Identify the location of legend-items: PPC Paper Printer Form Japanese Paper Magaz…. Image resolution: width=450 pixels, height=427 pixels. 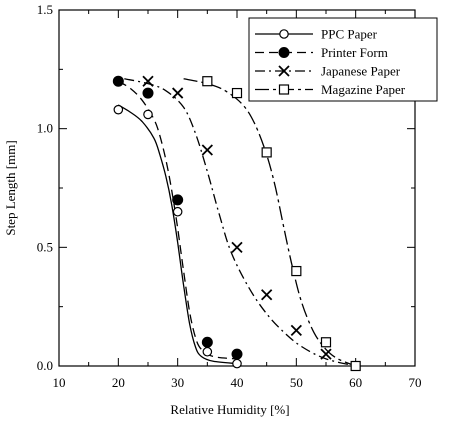
(330, 62).